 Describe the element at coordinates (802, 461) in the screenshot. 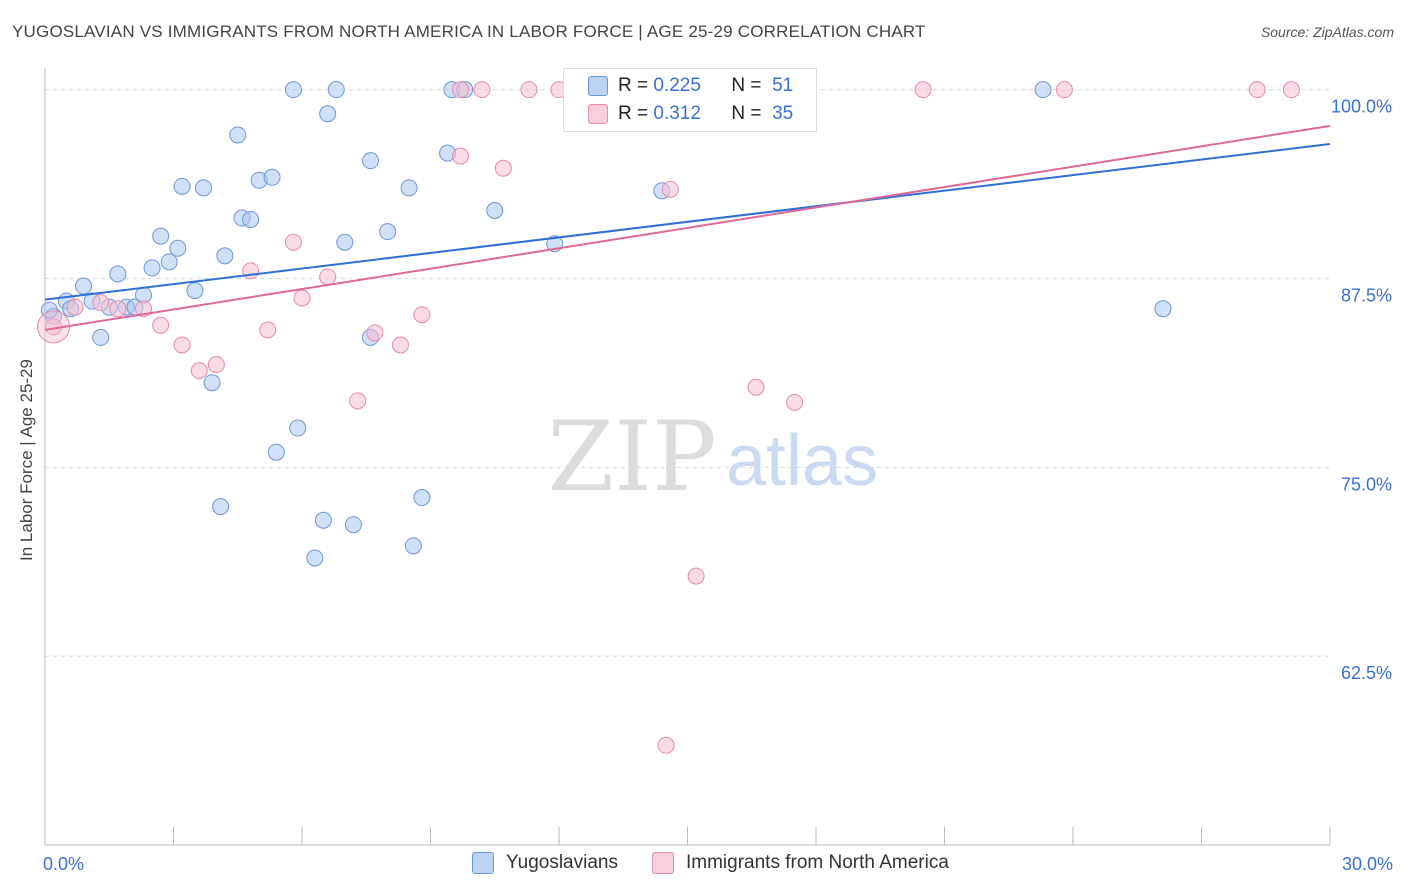

I see `watermark-atlas: atlas` at that location.